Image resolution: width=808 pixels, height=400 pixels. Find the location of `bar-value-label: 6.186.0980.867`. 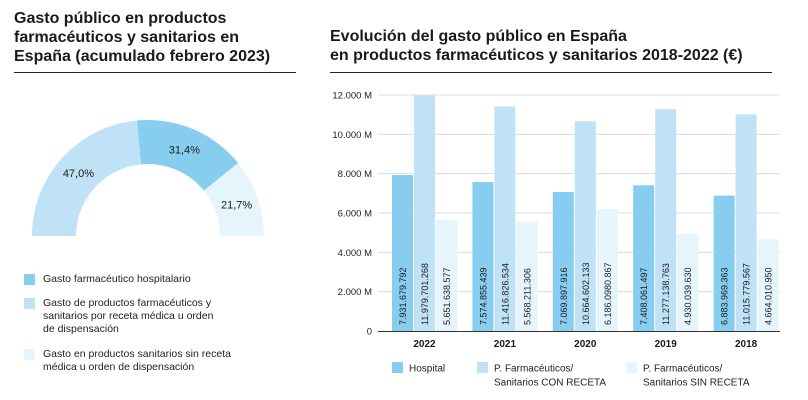

bar-value-label: 6.186.0980.867 is located at coordinates (608, 293).